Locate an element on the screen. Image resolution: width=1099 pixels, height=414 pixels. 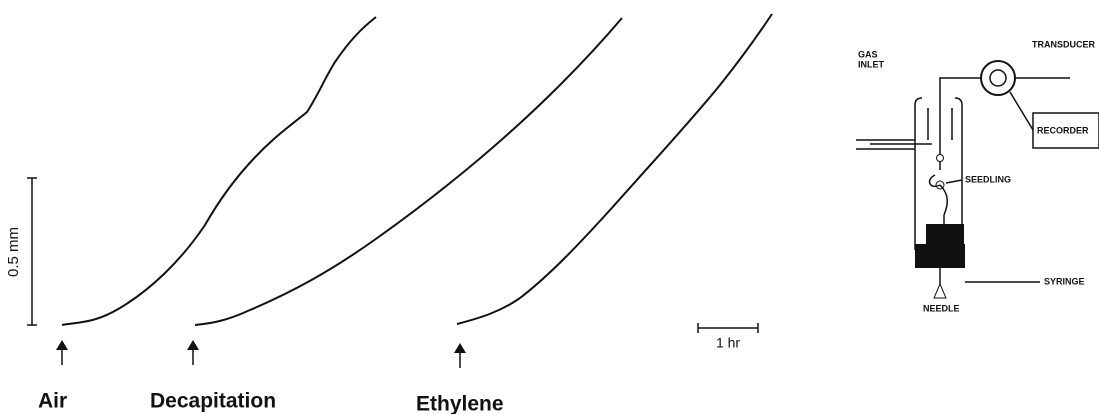
apparatus-label: TRANSDUCER is located at coordinates (1064, 44).